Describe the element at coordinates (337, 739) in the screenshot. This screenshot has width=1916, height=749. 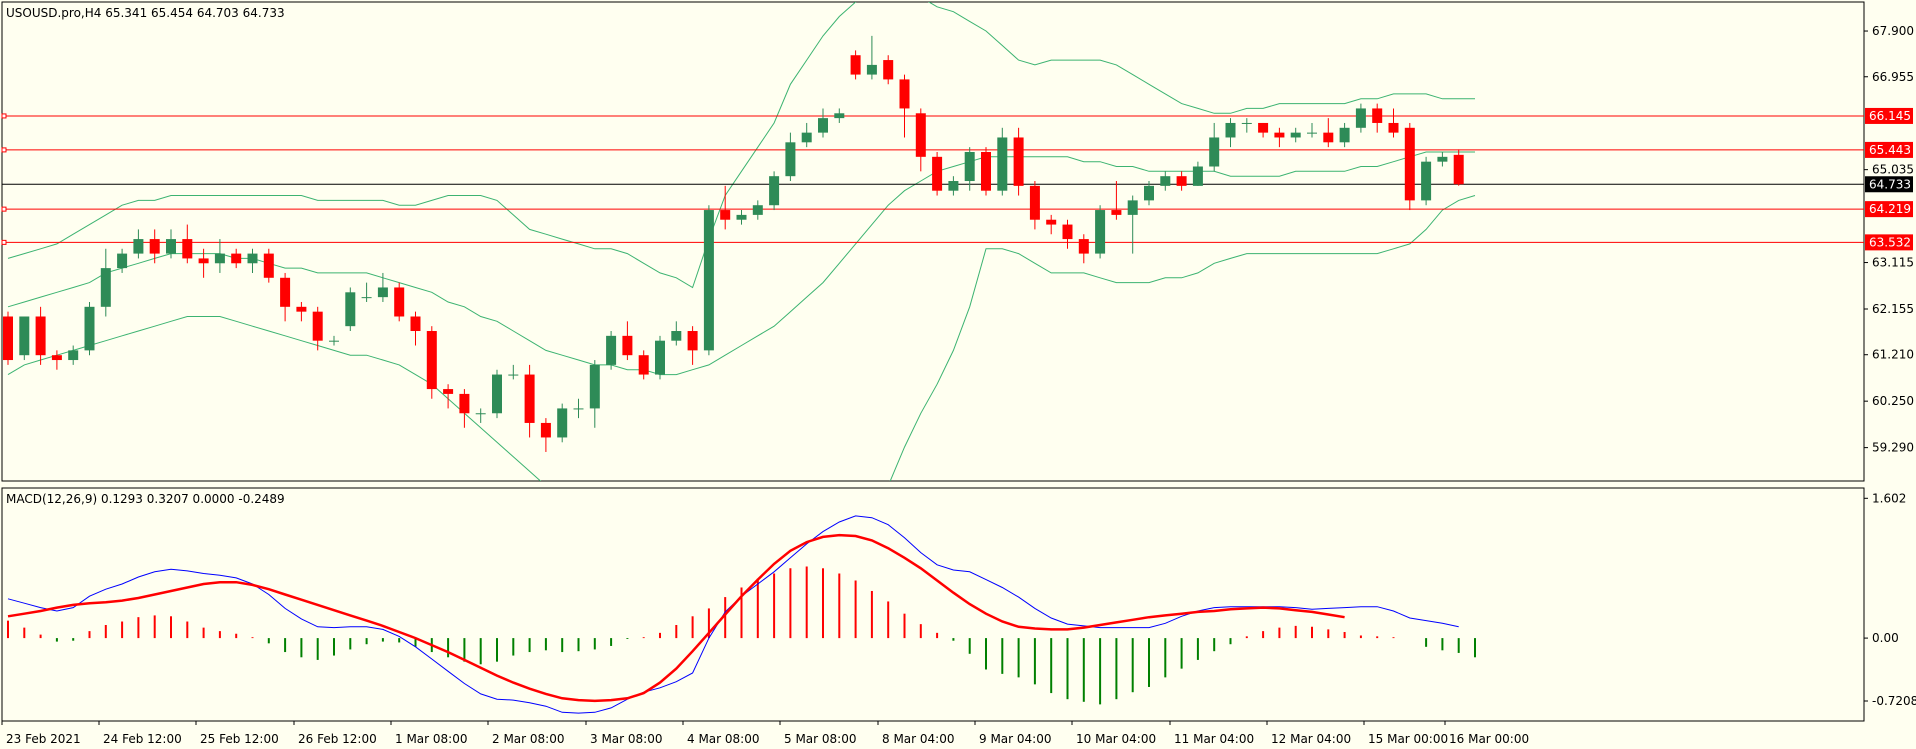
I see `x-tick-label: 26 Feb 12:00` at that location.